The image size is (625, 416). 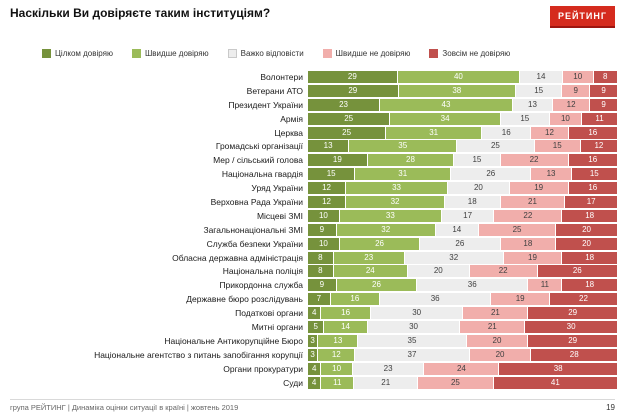 I want to click on bar-segment-2: 26, so click(x=376, y=285).